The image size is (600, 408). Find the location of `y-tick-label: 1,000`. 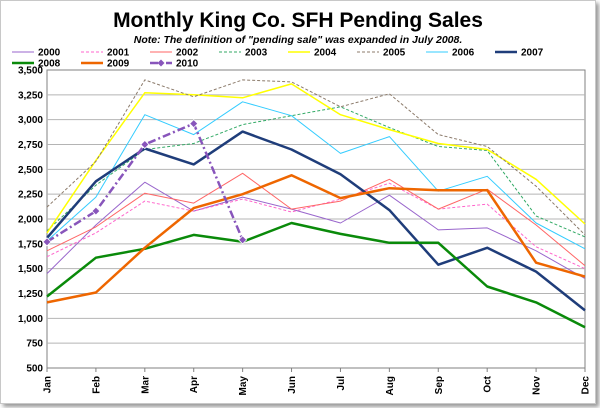

y-tick-label: 1,000 is located at coordinates (30, 319).